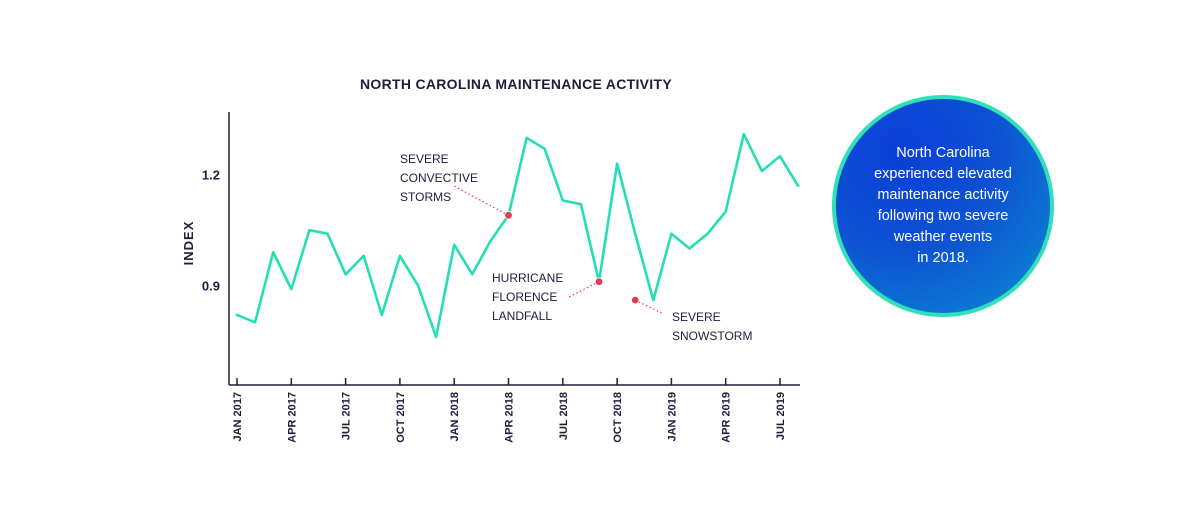 The width and height of the screenshot is (1204, 512). I want to click on annotation-line: HURRICANE, so click(527, 278).